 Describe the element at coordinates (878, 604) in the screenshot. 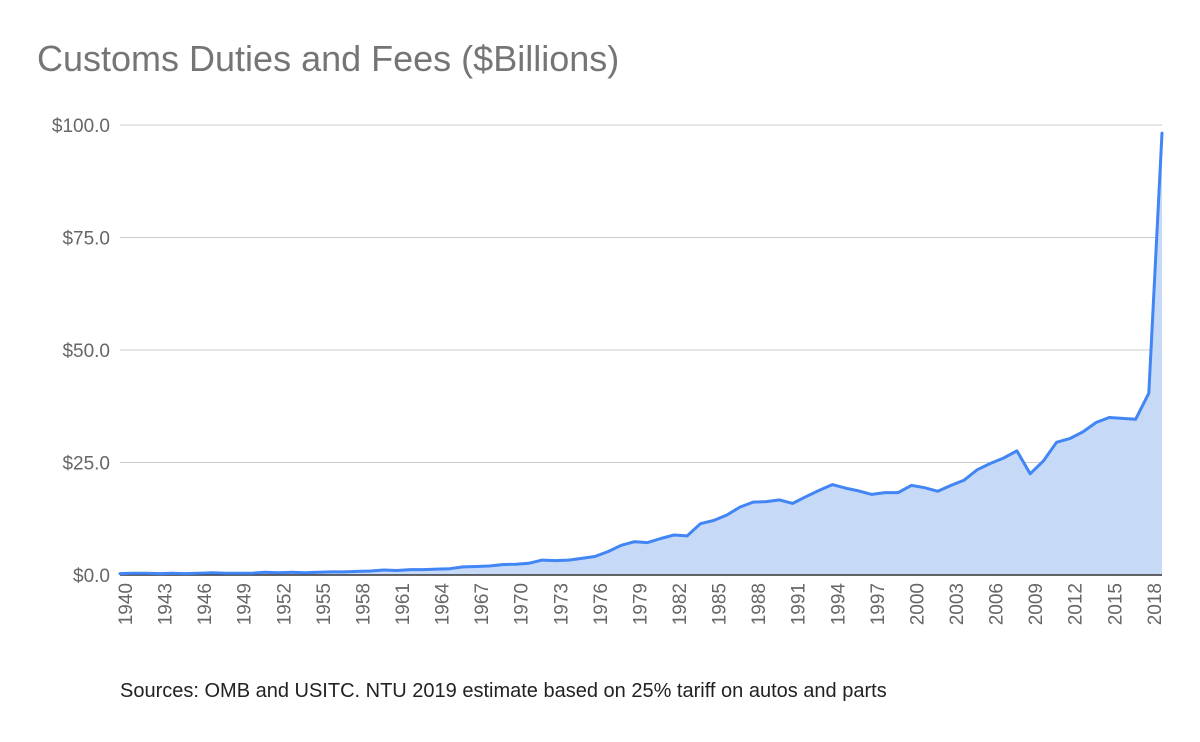

I see `x-tick-label: 1997` at that location.